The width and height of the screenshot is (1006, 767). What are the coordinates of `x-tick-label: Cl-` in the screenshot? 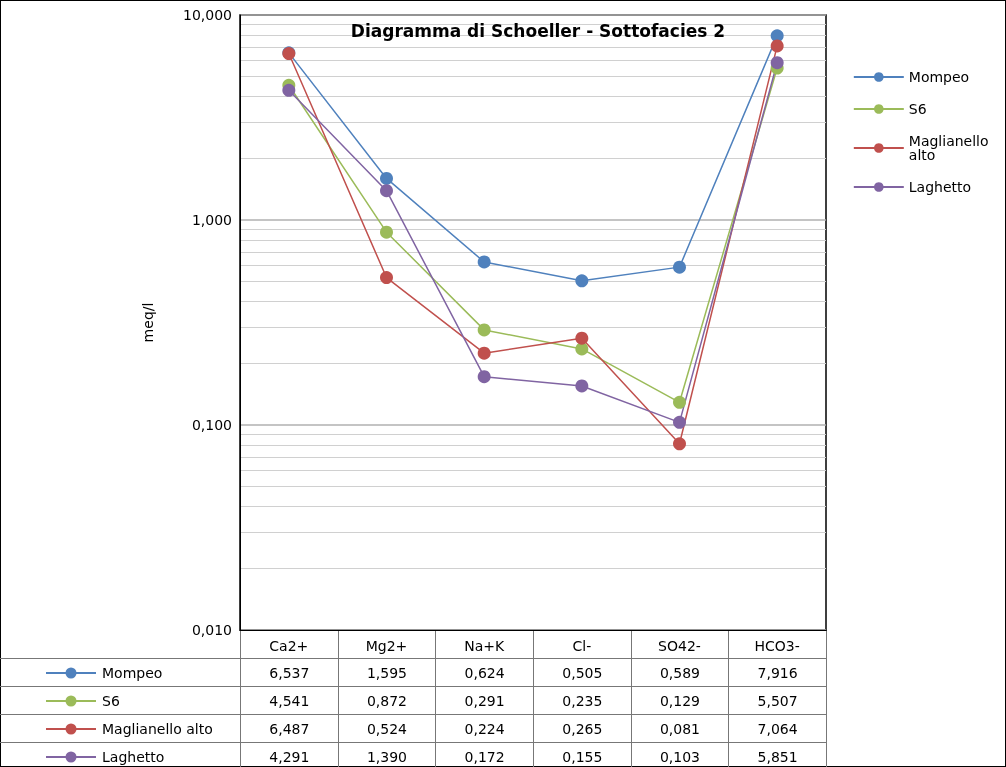 It's located at (582, 646).